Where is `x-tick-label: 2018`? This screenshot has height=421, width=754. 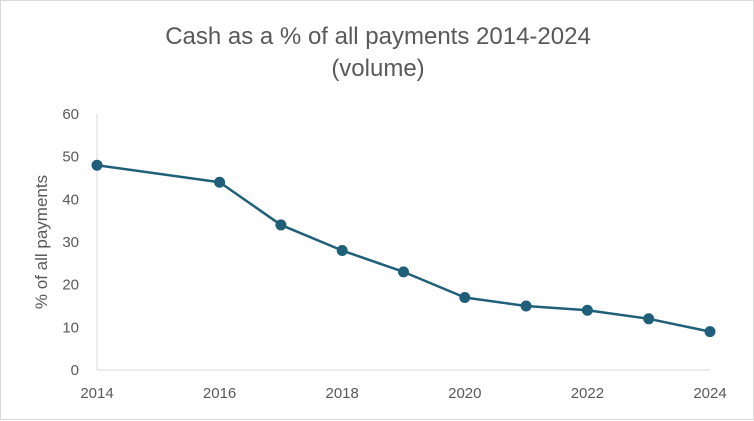
x-tick-label: 2018 is located at coordinates (342, 393).